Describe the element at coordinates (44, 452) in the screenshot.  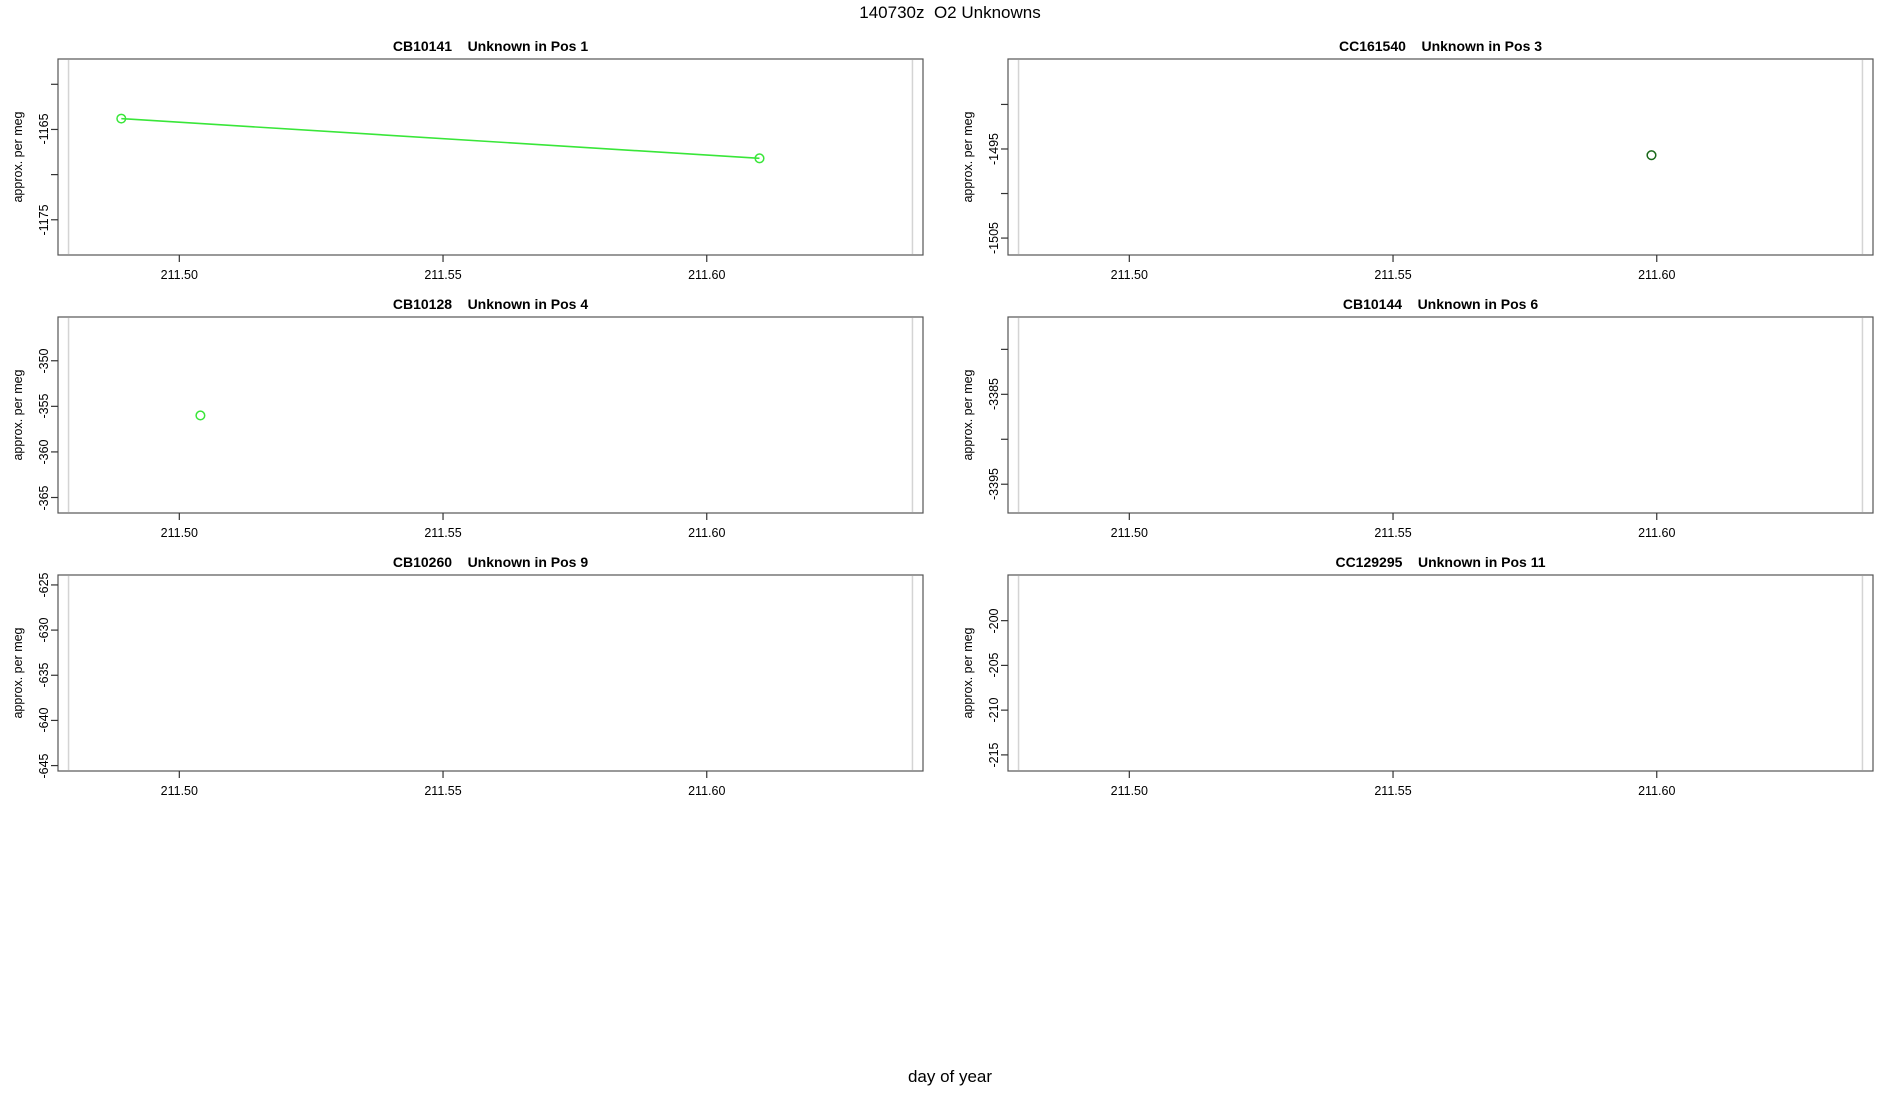
I see `y-tick-label: -360` at that location.